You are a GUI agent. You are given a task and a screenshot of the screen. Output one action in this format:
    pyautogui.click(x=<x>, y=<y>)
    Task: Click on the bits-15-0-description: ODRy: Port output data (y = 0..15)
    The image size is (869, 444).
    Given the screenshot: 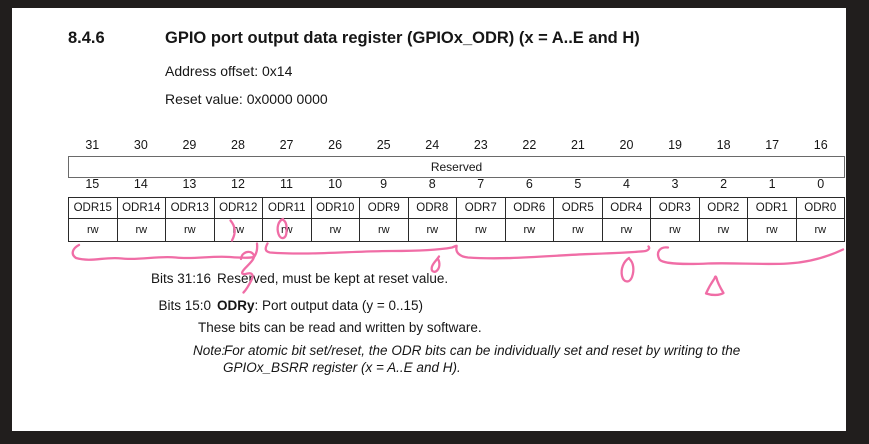 What is the action you would take?
    pyautogui.click(x=320, y=305)
    